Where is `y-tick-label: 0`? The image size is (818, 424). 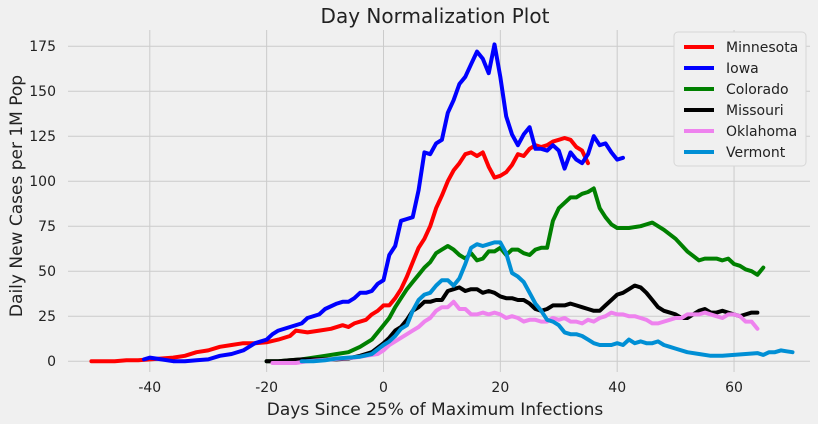 y-tick-label: 0 is located at coordinates (51, 362).